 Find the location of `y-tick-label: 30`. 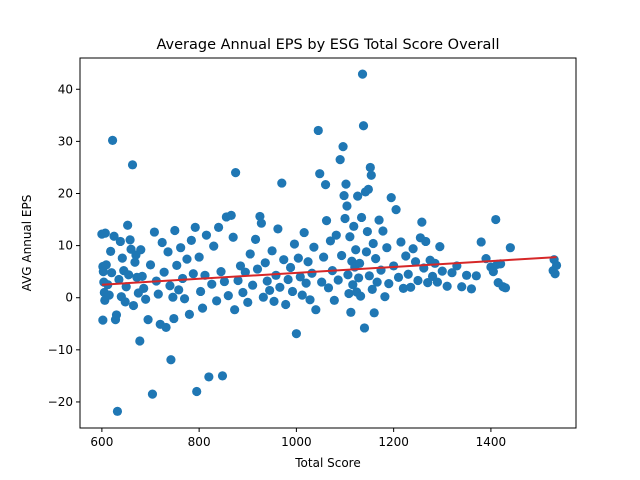

y-tick-label: 30 is located at coordinates (65, 141).